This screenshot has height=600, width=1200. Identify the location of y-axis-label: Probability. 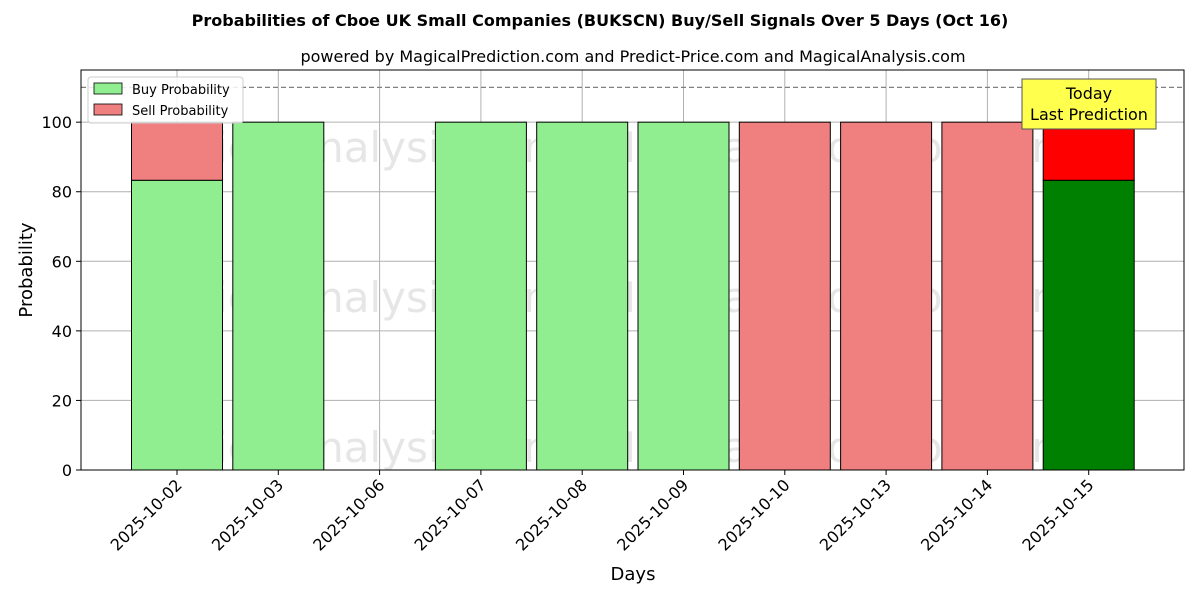
(26, 269).